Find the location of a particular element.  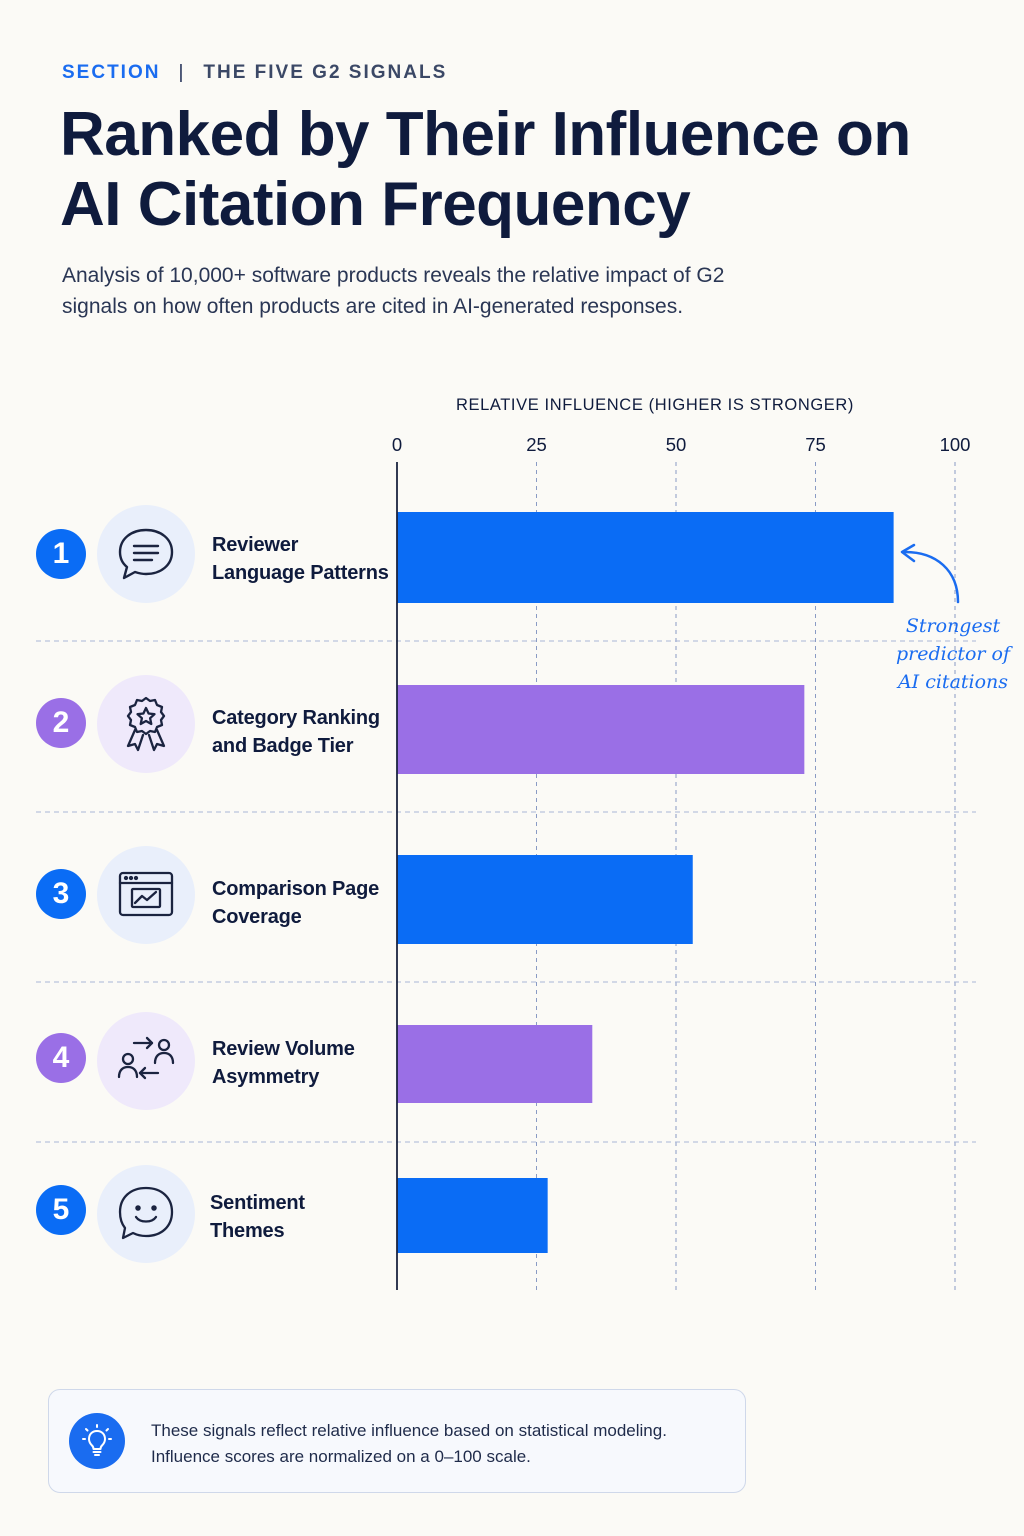

signal-label-line-2: Coverage is located at coordinates (257, 917).